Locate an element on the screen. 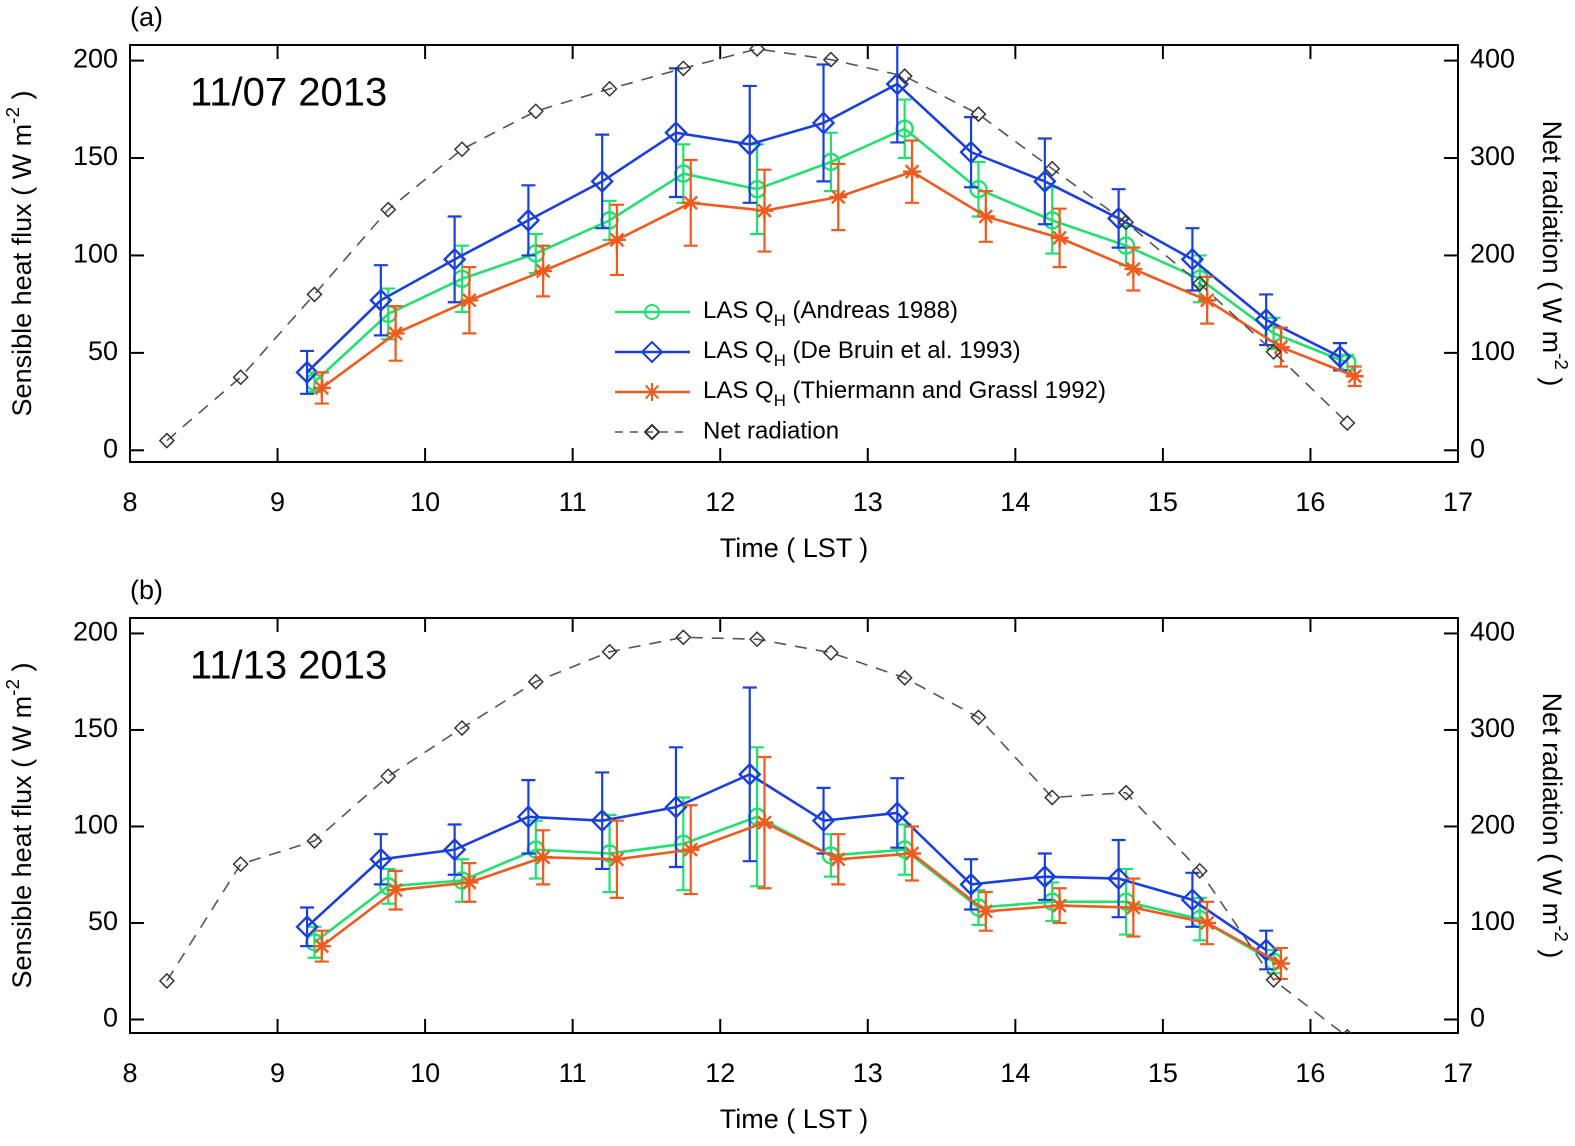 This screenshot has height=1146, width=1575. legend-marker is located at coordinates (652, 432).